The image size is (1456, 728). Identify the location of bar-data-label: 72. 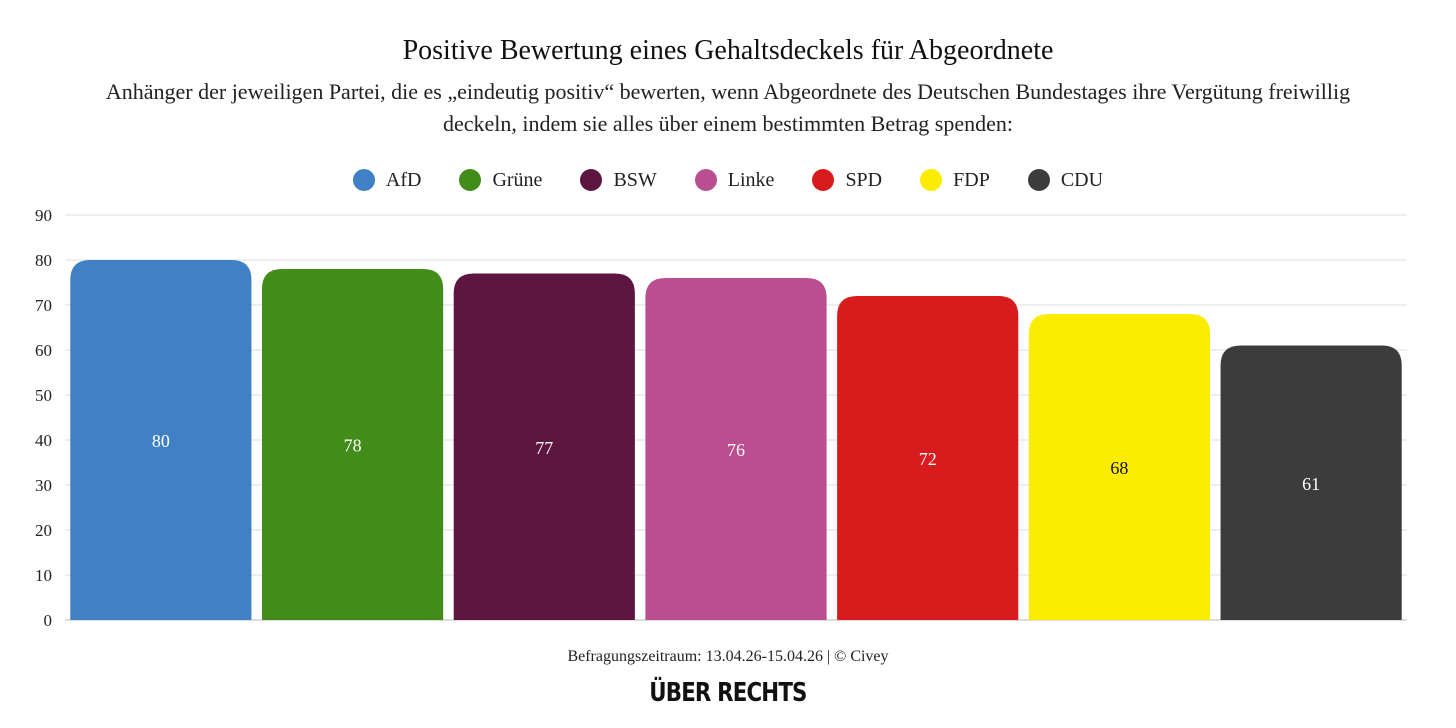
(928, 459).